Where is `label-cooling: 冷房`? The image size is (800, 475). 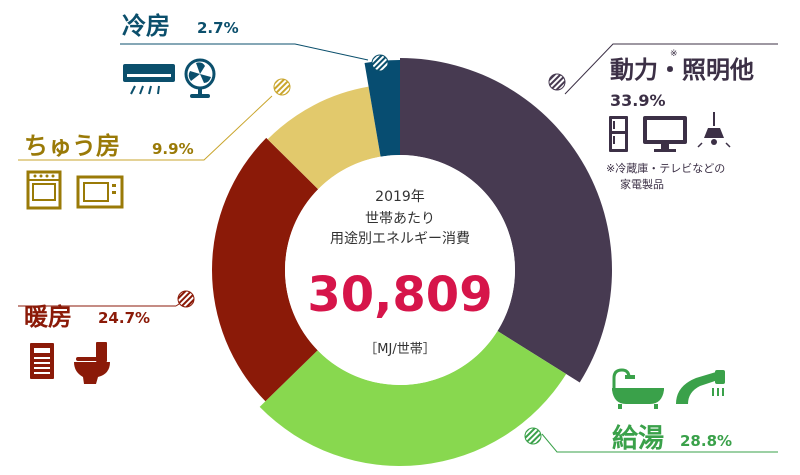 label-cooling: 冷房 is located at coordinates (146, 26).